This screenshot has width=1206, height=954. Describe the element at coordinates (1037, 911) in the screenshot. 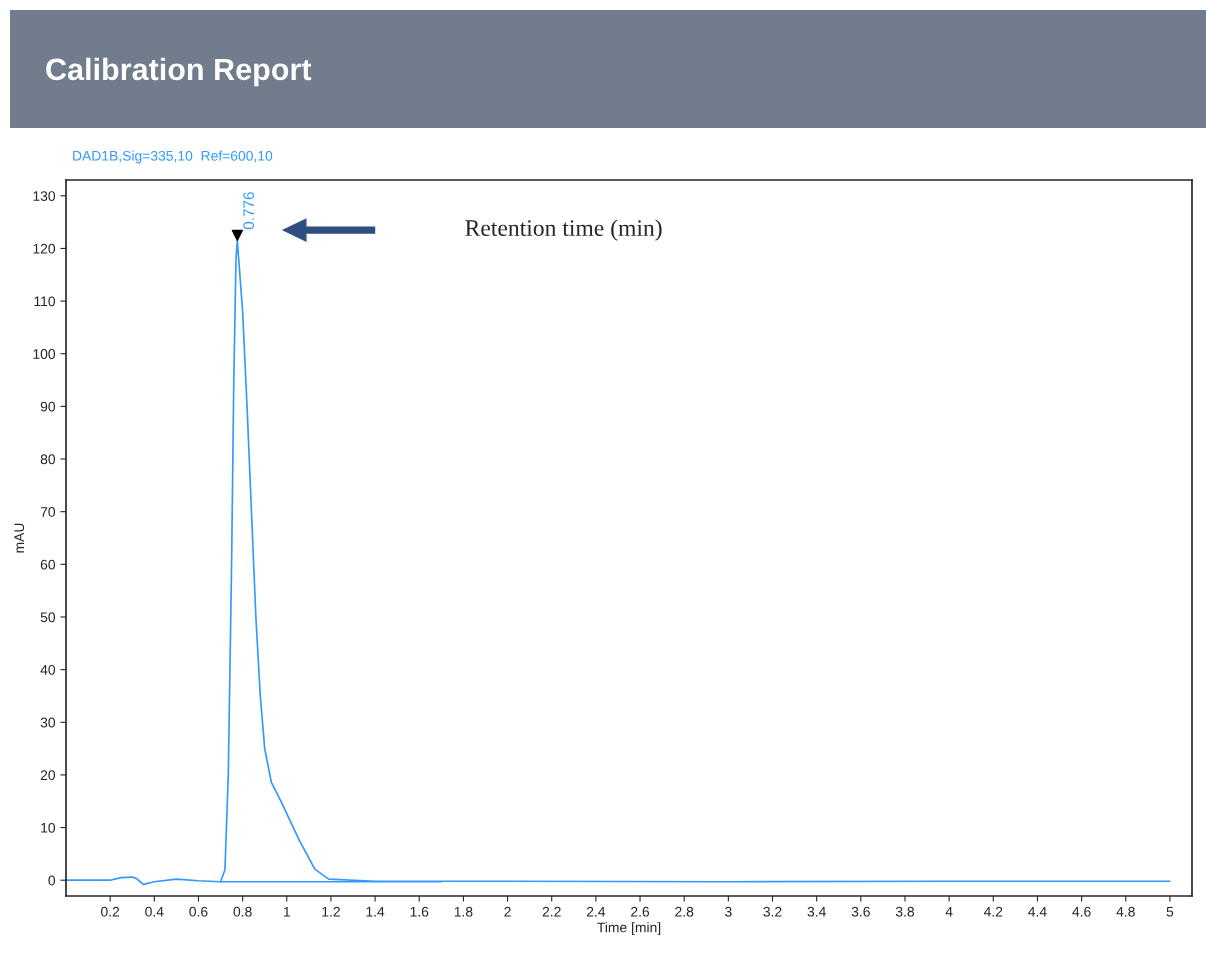

I see `x-tick-label: 4.4` at that location.